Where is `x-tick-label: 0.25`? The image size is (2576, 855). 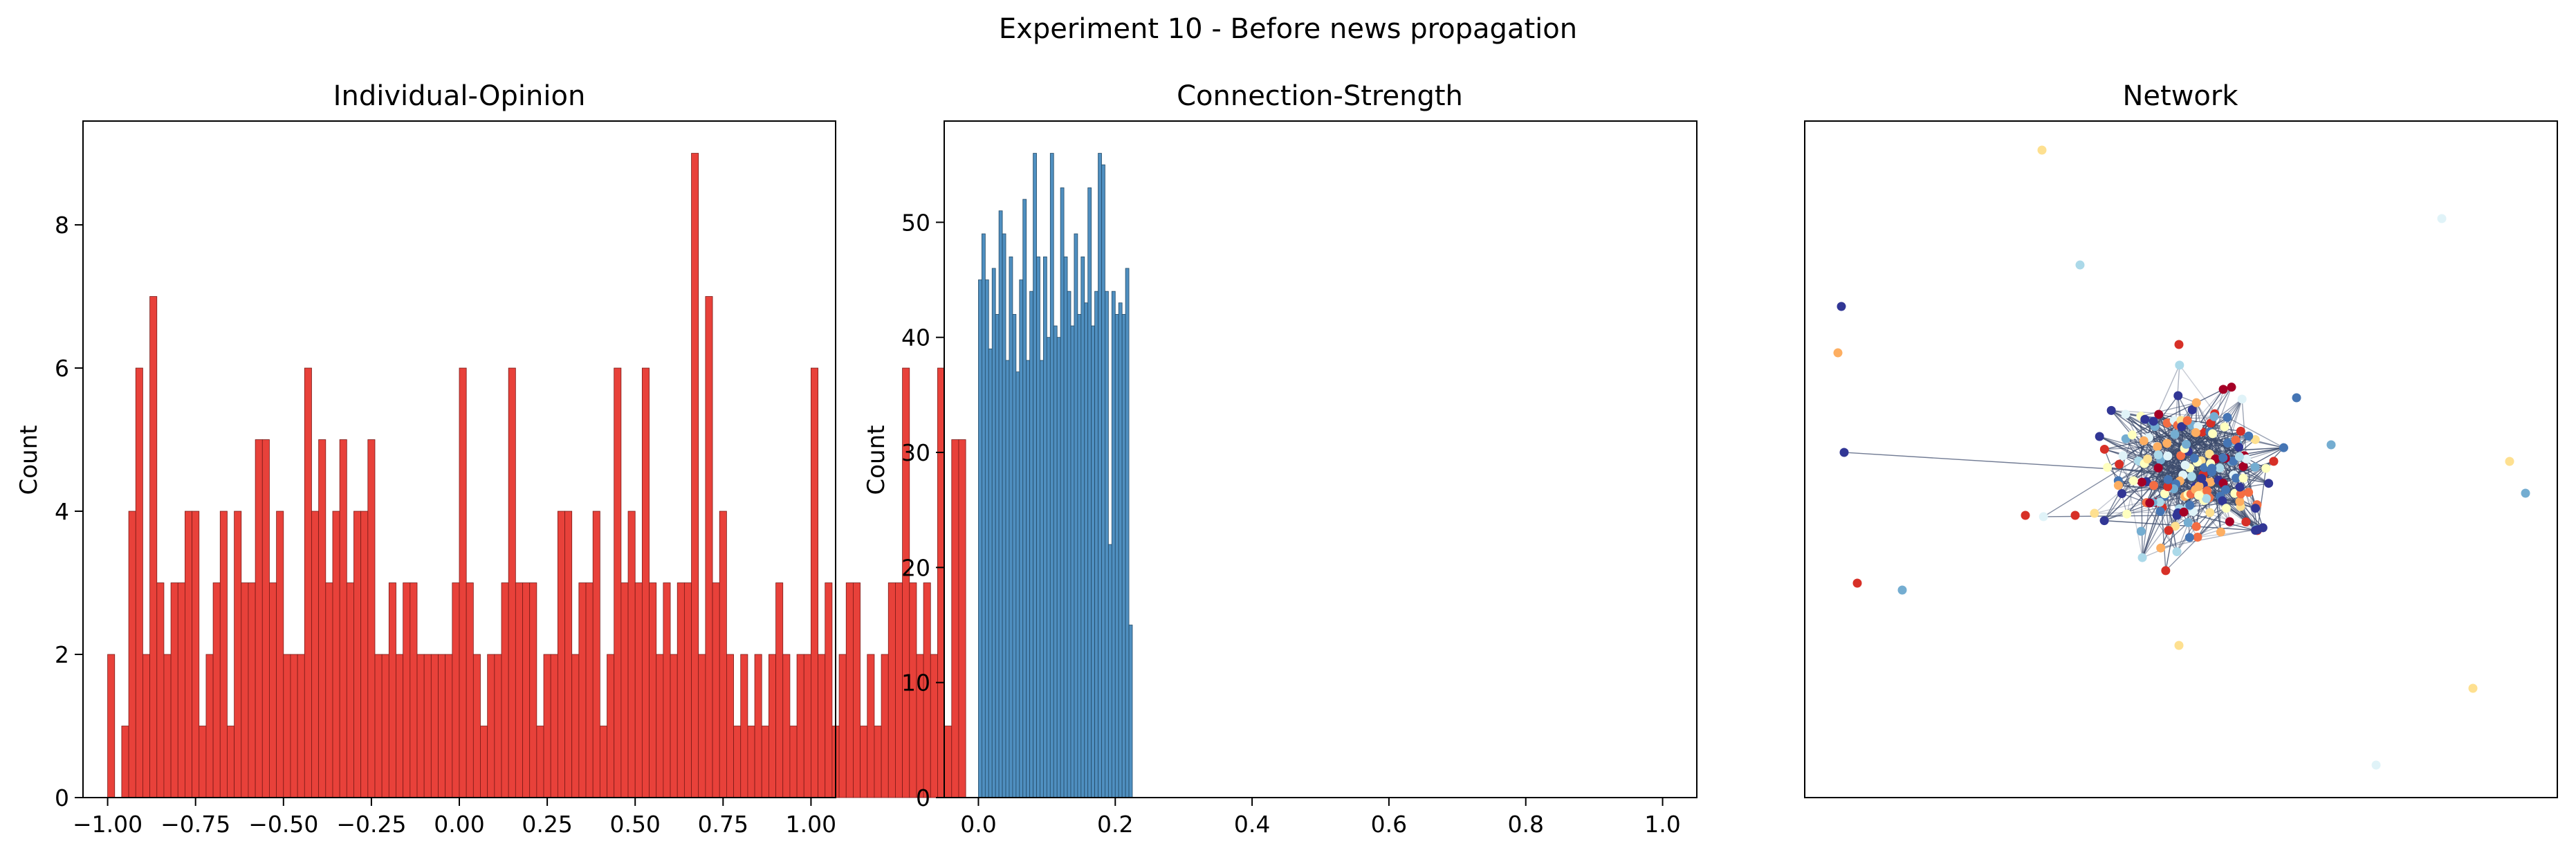 x-tick-label: 0.25 is located at coordinates (547, 824).